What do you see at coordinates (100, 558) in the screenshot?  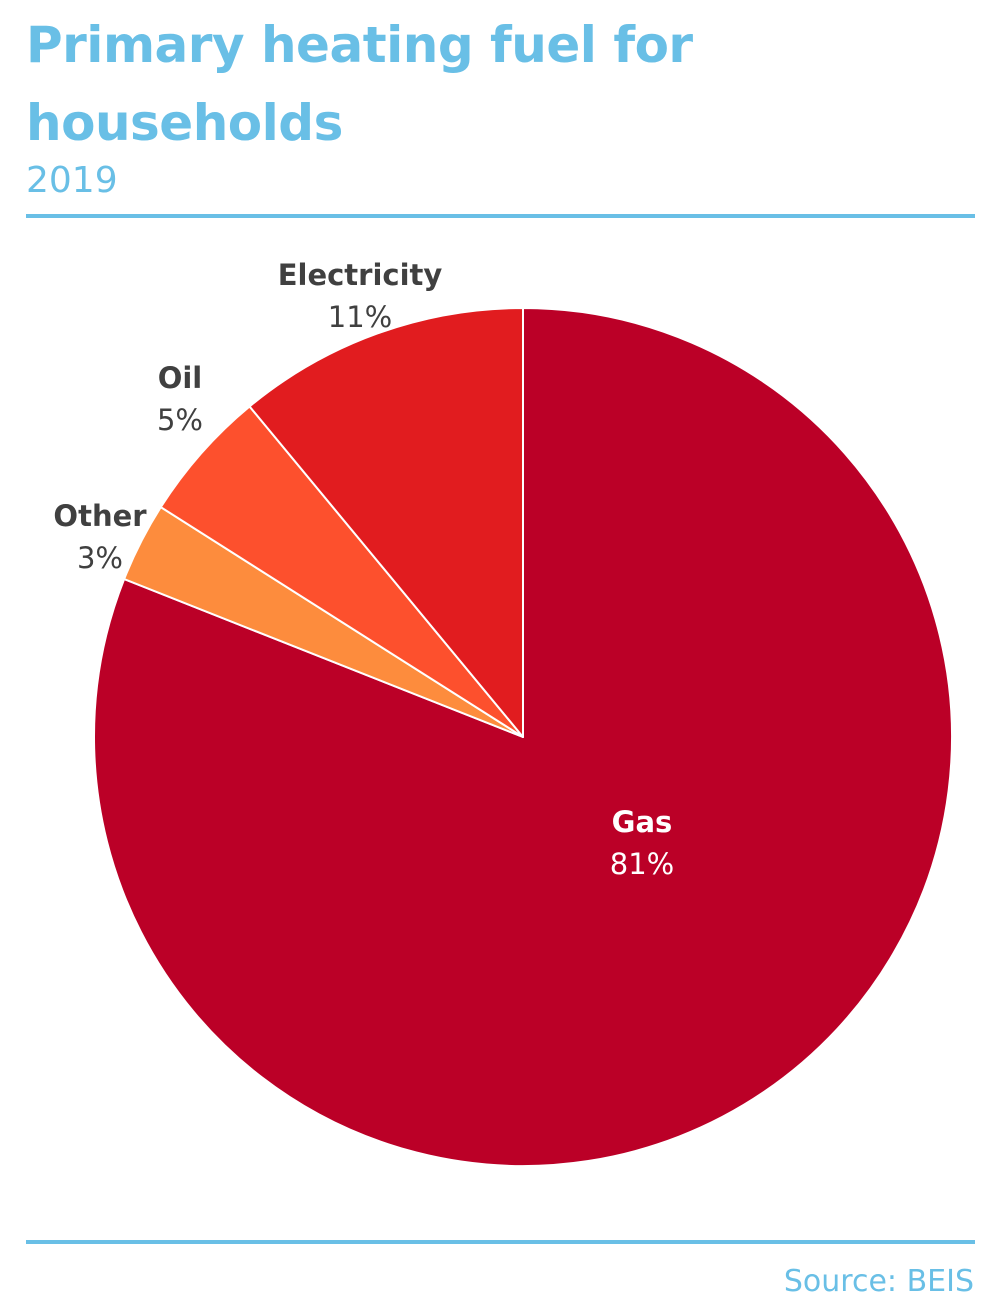 I see `slice-value-other: 3%` at bounding box center [100, 558].